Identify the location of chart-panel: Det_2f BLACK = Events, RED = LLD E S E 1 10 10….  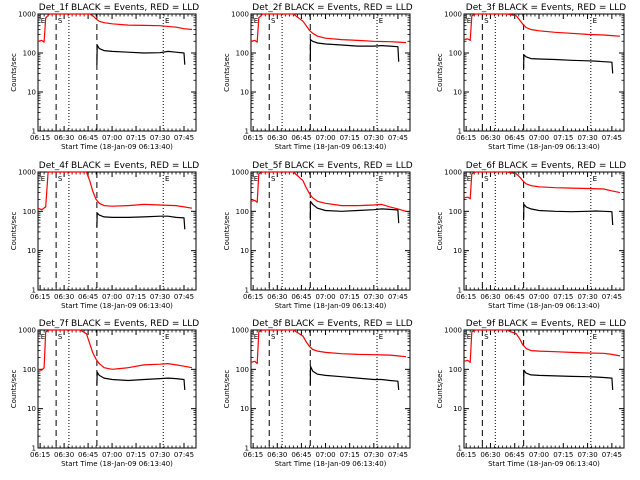
(318, 77).